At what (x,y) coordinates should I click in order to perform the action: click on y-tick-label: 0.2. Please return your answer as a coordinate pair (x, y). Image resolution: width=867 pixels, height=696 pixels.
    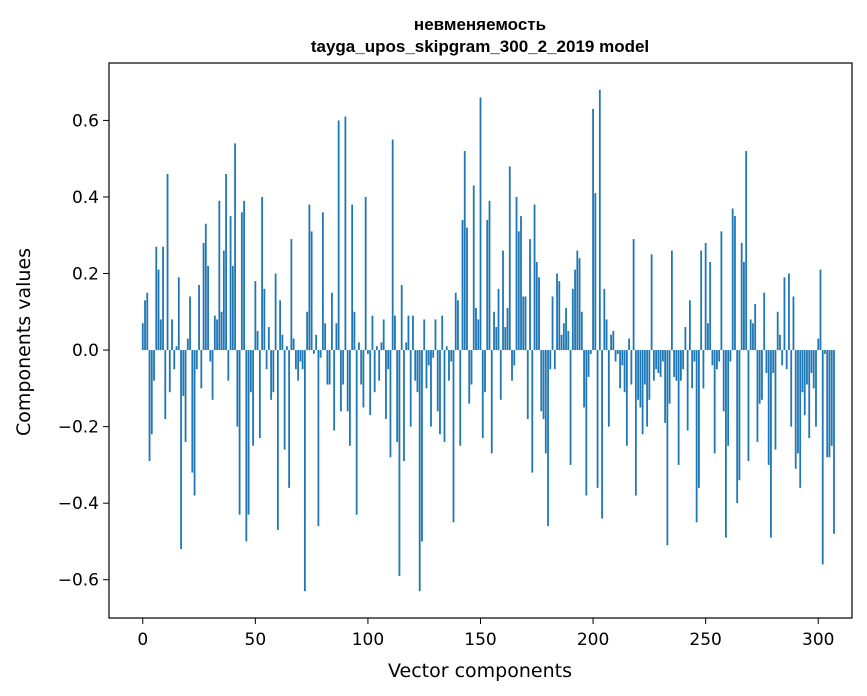
    Looking at the image, I should click on (85, 275).